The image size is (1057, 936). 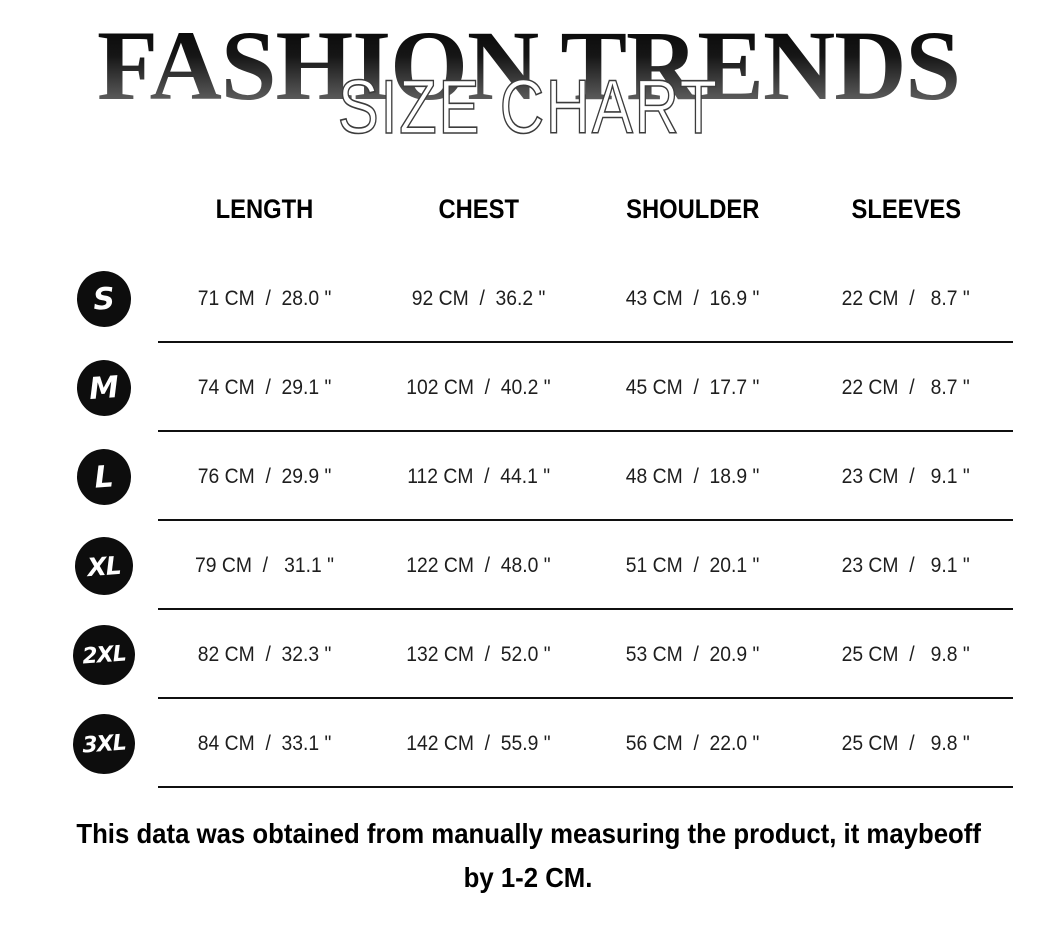 I want to click on cell-value: 132 CM / 52.0 ", so click(x=478, y=654).